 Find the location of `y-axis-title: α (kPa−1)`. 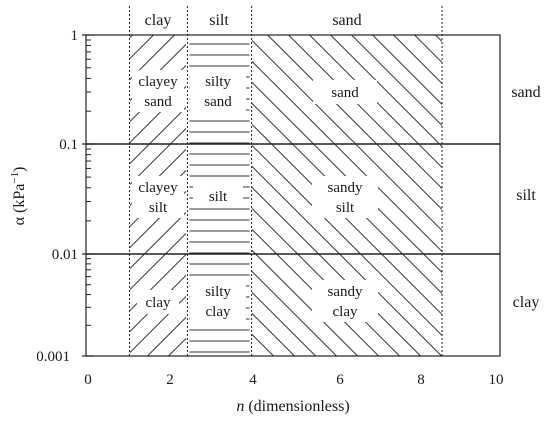

y-axis-title: α (kPa−1) is located at coordinates (18, 196).